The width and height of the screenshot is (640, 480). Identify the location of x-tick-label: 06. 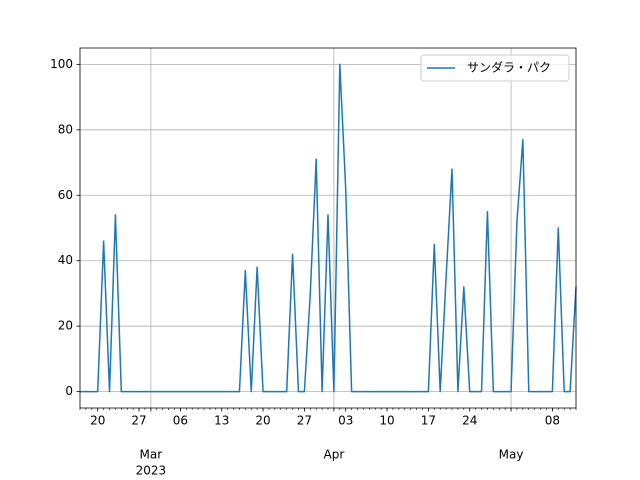
(180, 421).